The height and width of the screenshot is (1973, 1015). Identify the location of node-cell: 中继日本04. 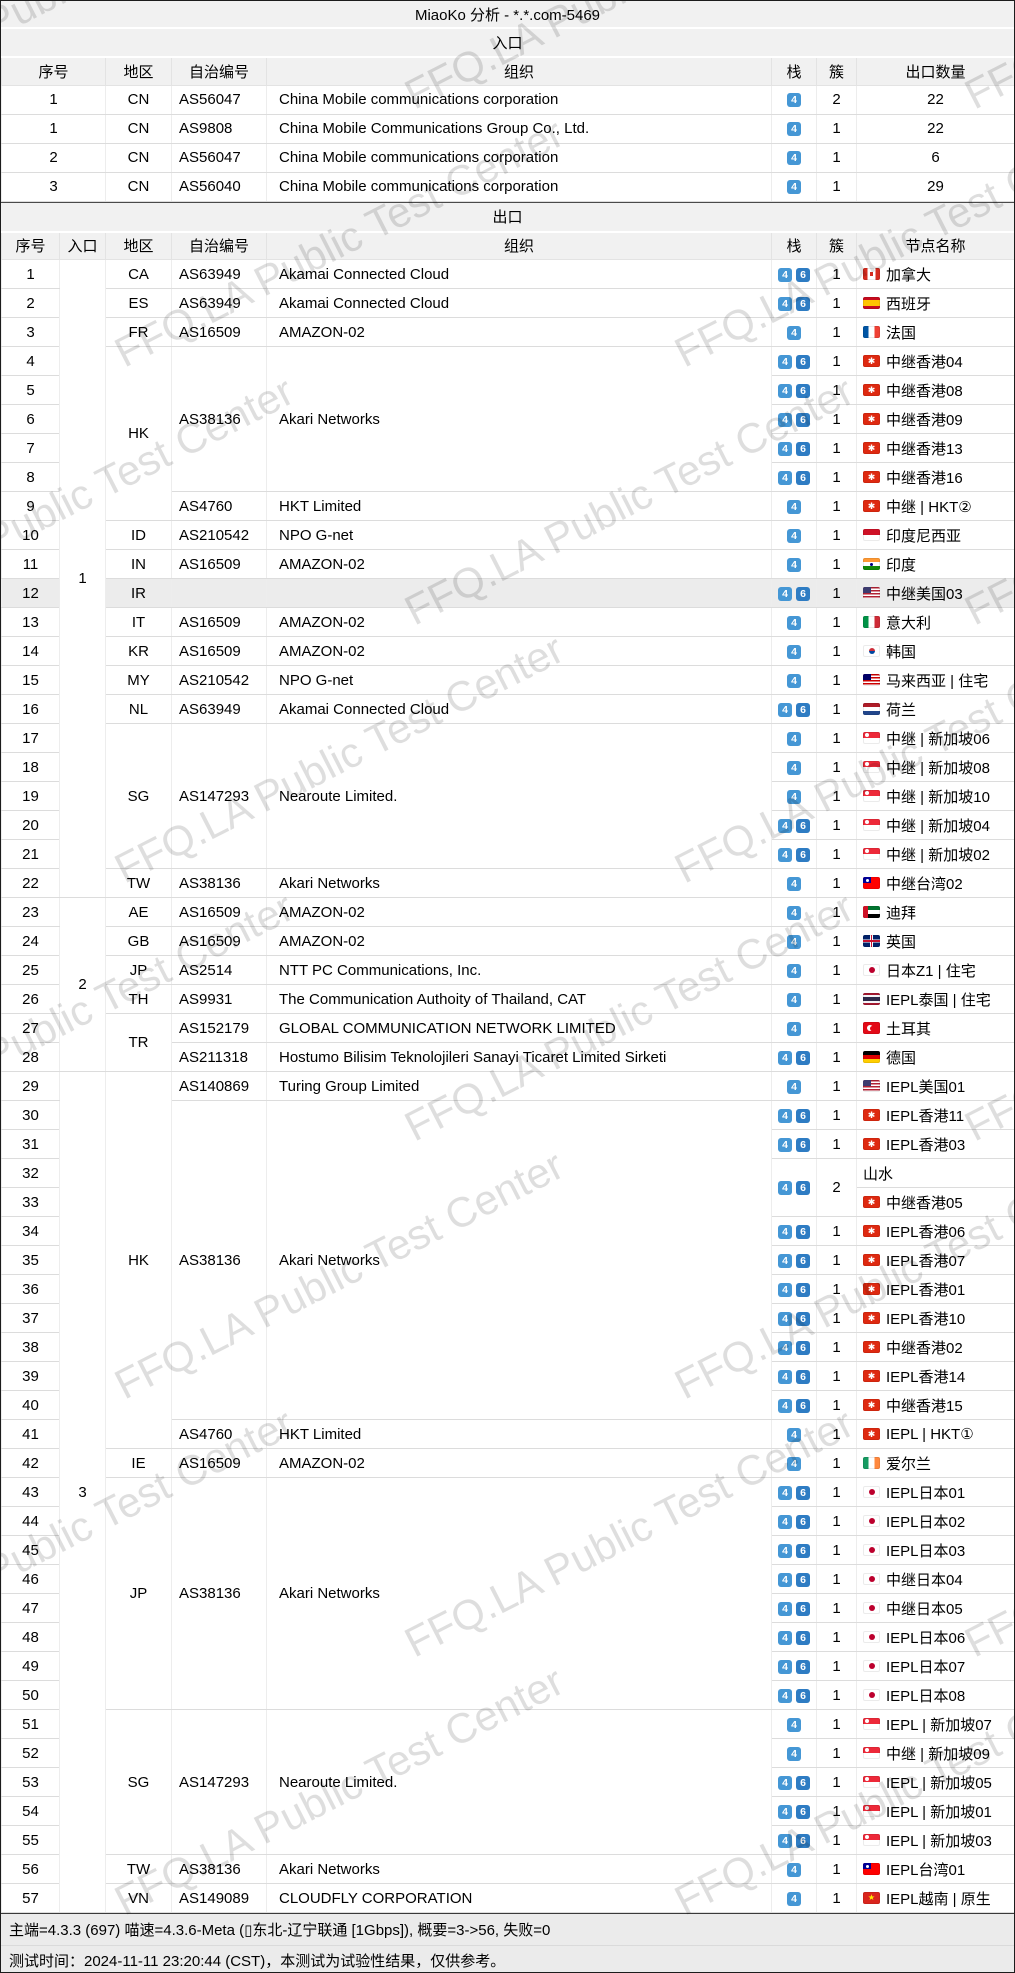
(935, 1579).